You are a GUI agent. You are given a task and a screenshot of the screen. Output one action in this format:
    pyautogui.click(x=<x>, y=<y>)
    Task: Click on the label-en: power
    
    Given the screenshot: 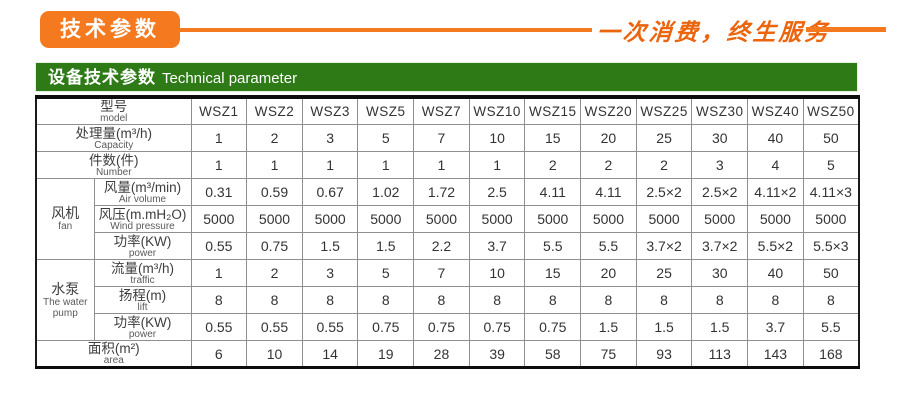 What is the action you would take?
    pyautogui.click(x=142, y=253)
    